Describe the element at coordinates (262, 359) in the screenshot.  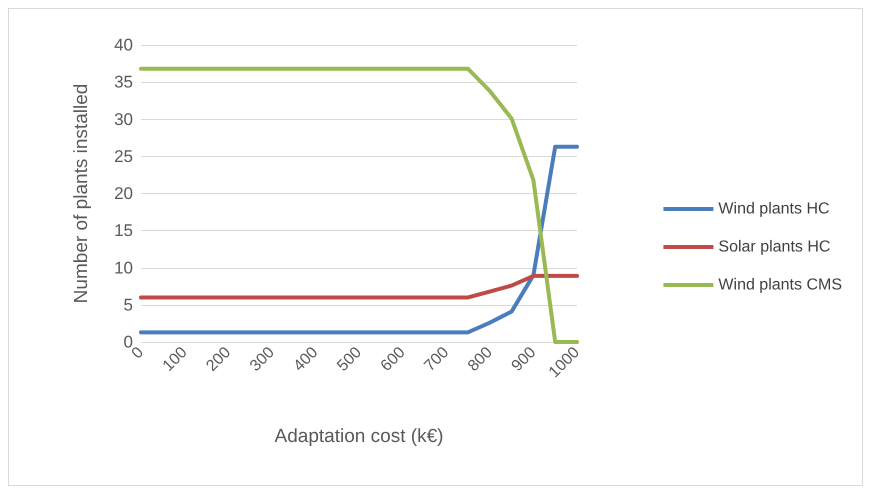
I see `x-tick-label: 300` at that location.